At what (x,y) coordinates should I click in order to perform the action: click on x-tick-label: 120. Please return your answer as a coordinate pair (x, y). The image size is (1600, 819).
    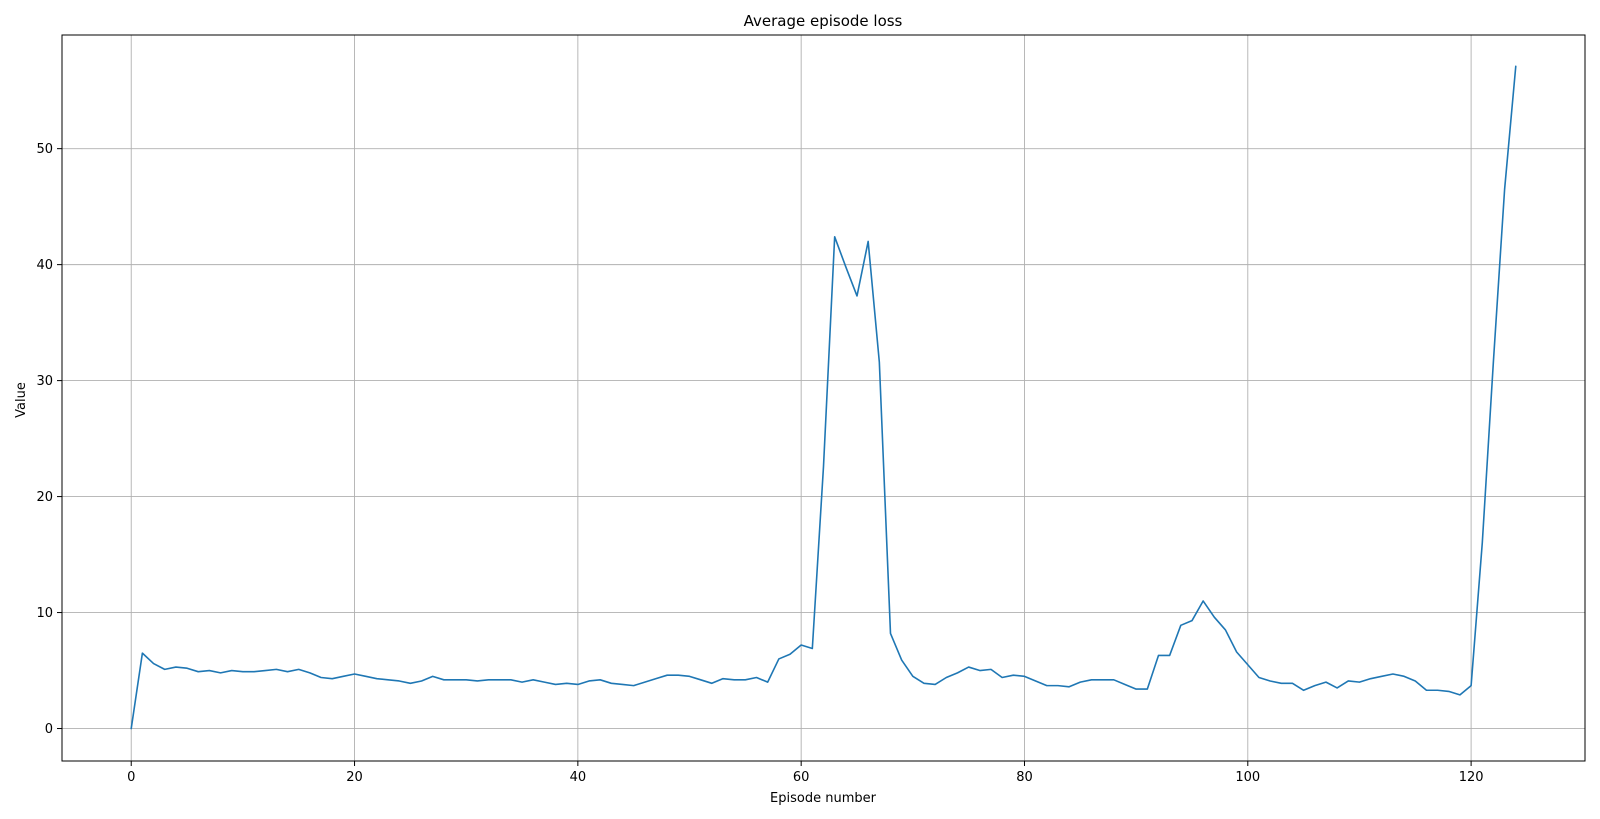
    Looking at the image, I should click on (1471, 777).